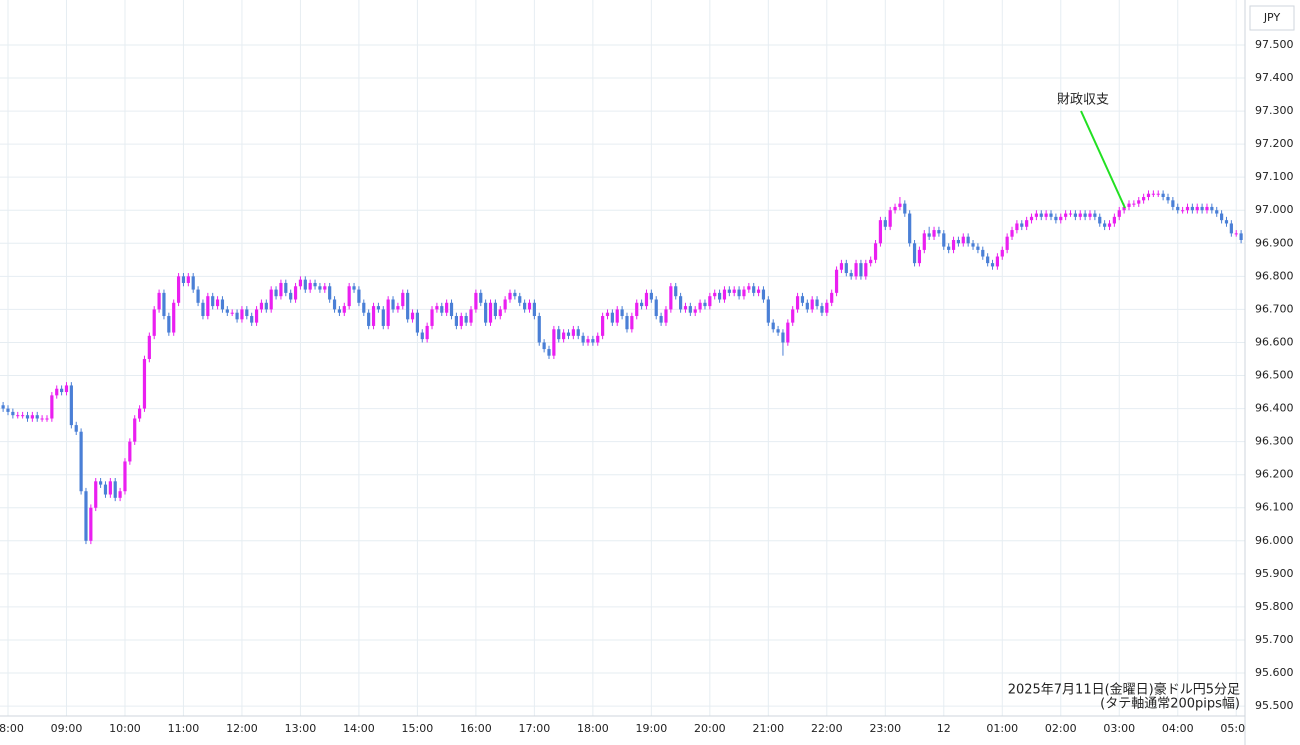 Image resolution: width=1300 pixels, height=745 pixels. What do you see at coordinates (184, 728) in the screenshot?
I see `x-tick-label: 11:00` at bounding box center [184, 728].